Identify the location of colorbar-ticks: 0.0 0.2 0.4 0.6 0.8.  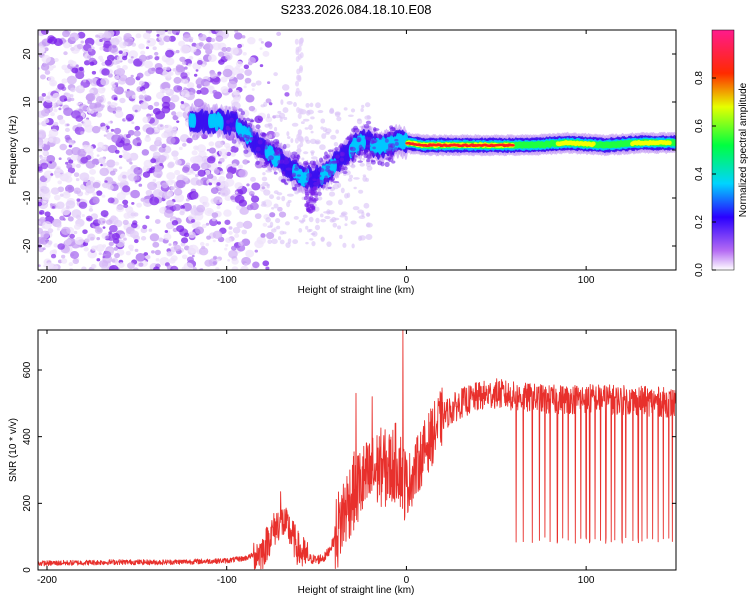
(705, 174).